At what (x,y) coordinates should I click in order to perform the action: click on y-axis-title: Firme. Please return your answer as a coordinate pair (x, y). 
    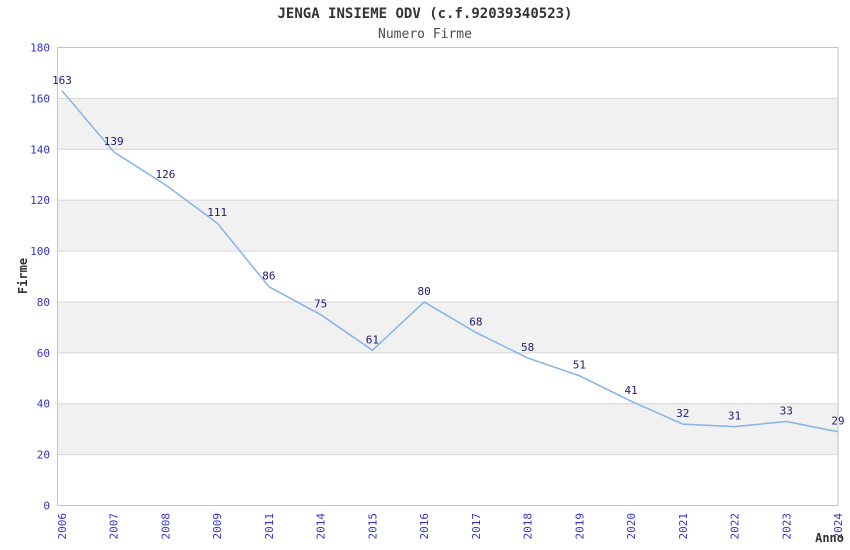
    Looking at the image, I should click on (23, 276).